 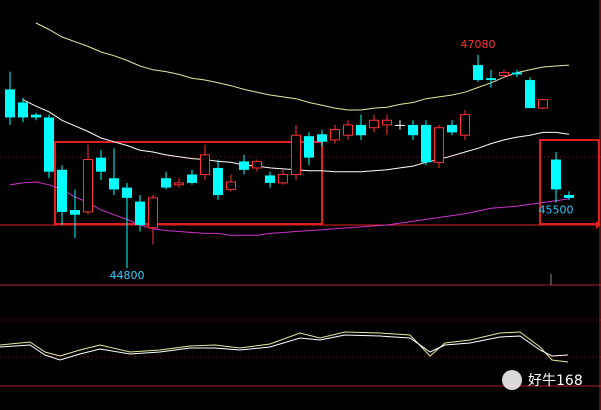 What do you see at coordinates (478, 44) in the screenshot?
I see `price-annotation: 47080` at bounding box center [478, 44].